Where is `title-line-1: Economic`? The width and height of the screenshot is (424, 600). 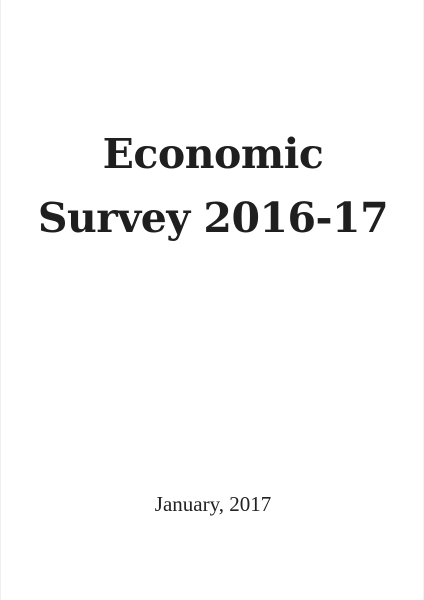
title-line-1: Economic is located at coordinates (212, 154).